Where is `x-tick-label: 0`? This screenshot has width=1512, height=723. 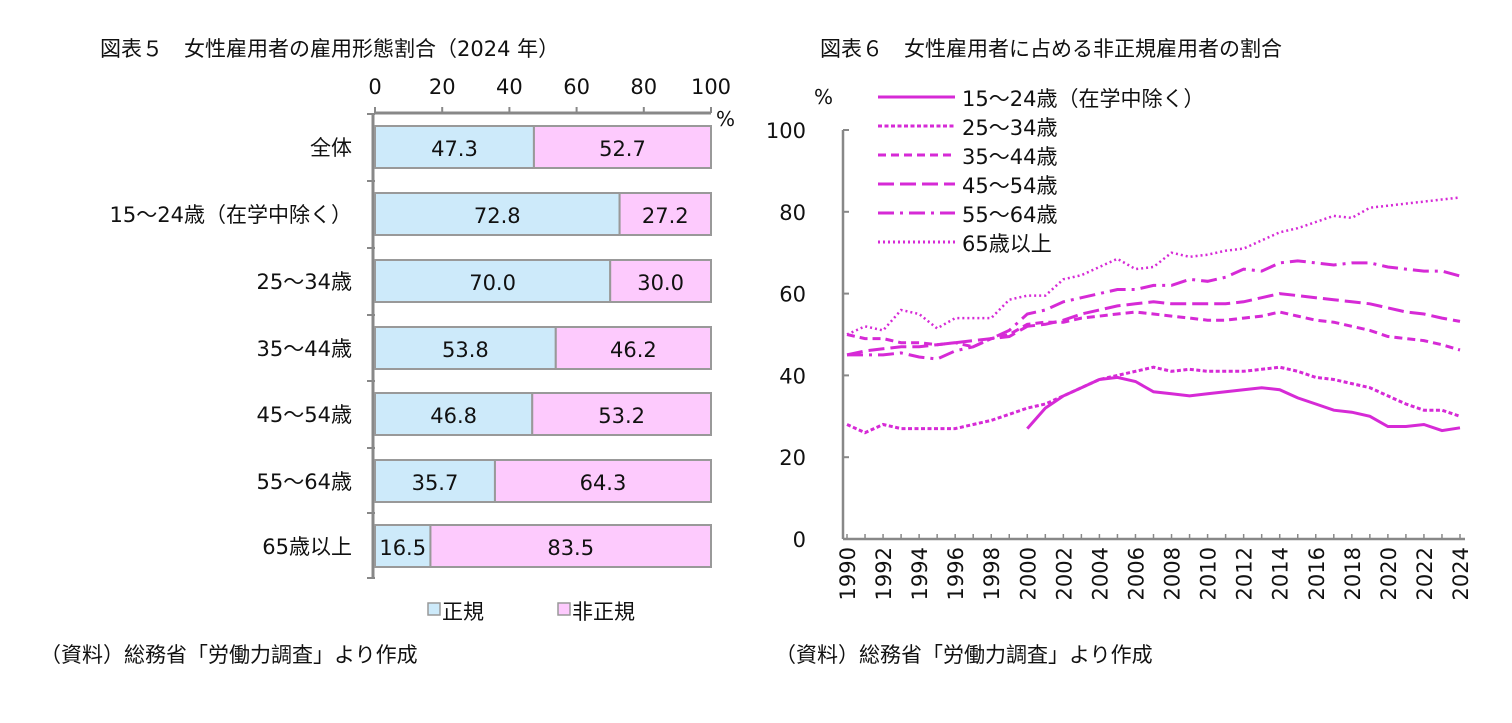
x-tick-label: 0 is located at coordinates (374, 87).